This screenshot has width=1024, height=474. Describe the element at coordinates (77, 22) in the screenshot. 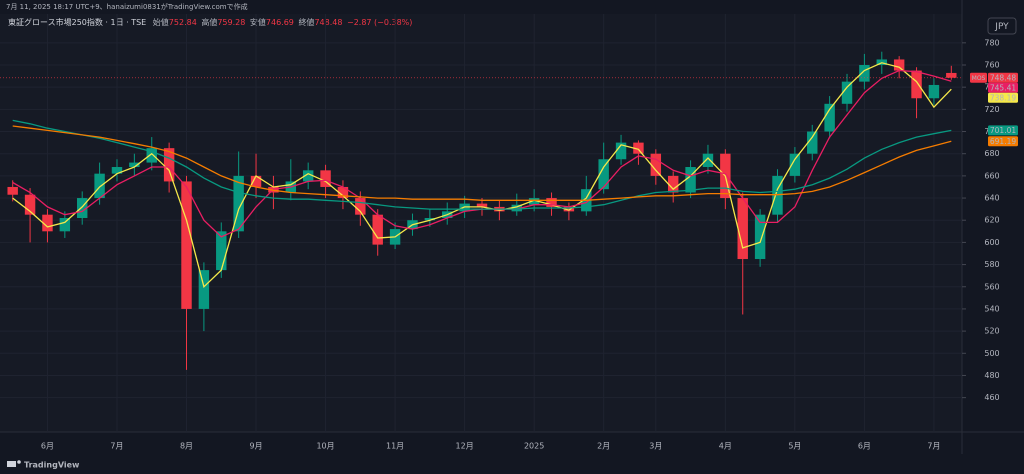

I see `symbol: 東証グロース市場250指数 · 1日 · TSE` at that location.